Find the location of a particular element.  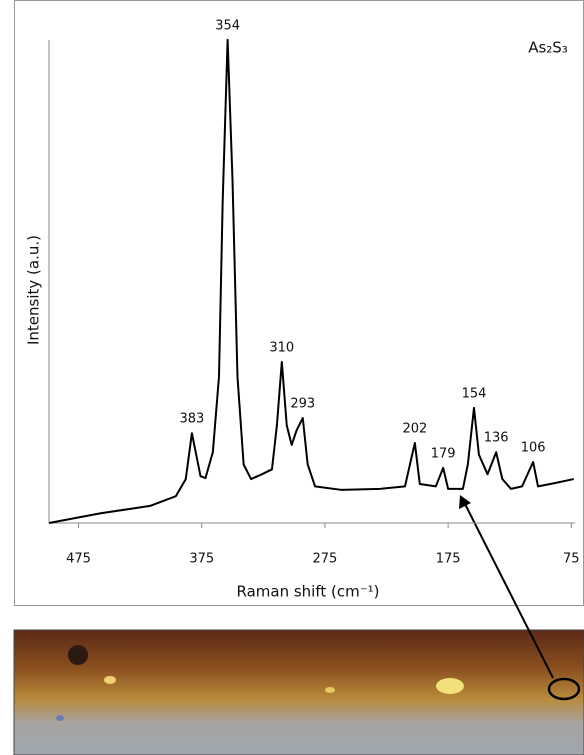

peak-label: 106 is located at coordinates (533, 448).